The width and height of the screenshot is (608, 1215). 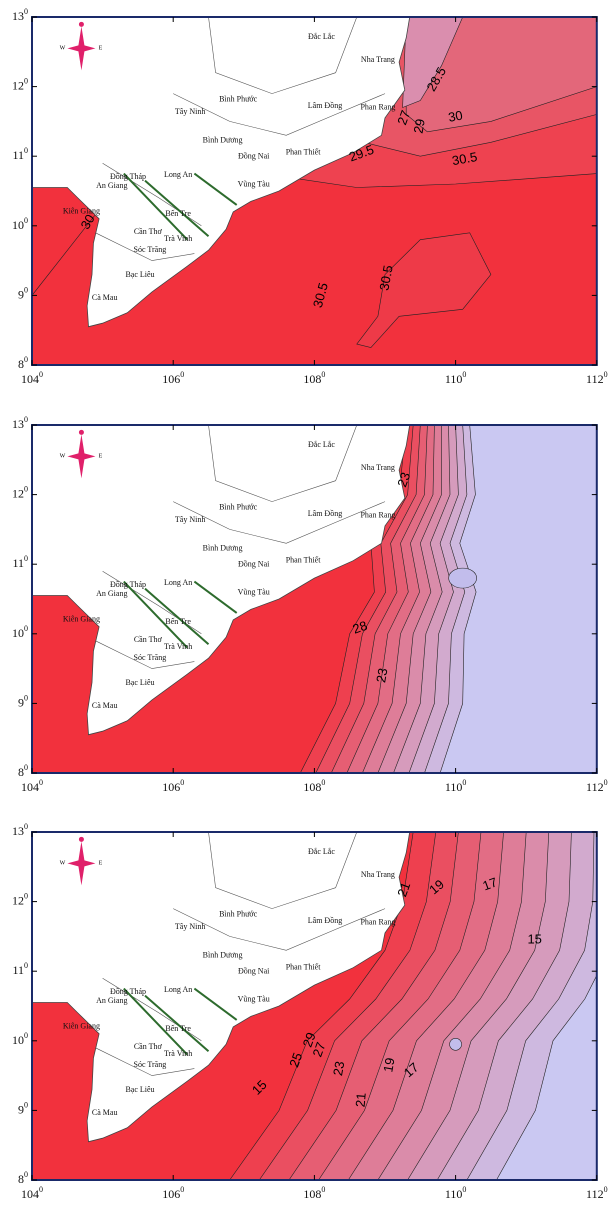 I want to click on tick-value: 108, so click(x=312, y=1194).